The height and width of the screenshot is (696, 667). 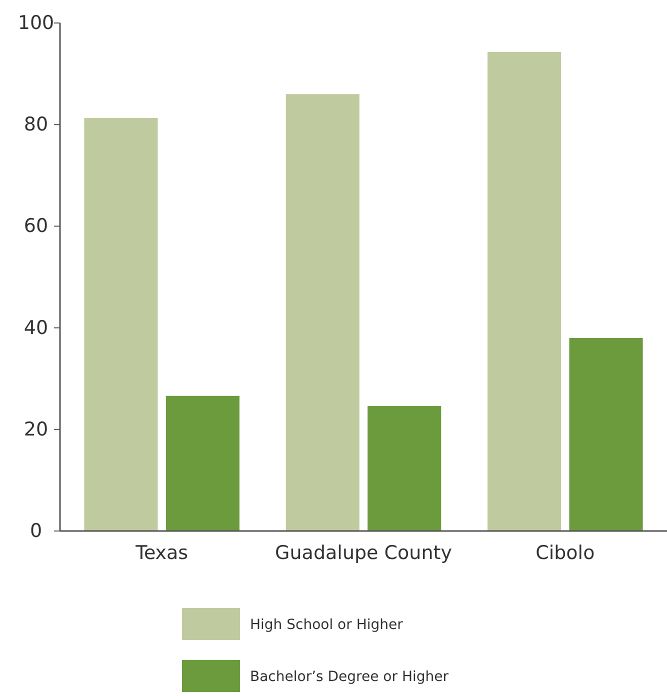 What do you see at coordinates (36, 125) in the screenshot?
I see `y-tick-label: 80` at bounding box center [36, 125].